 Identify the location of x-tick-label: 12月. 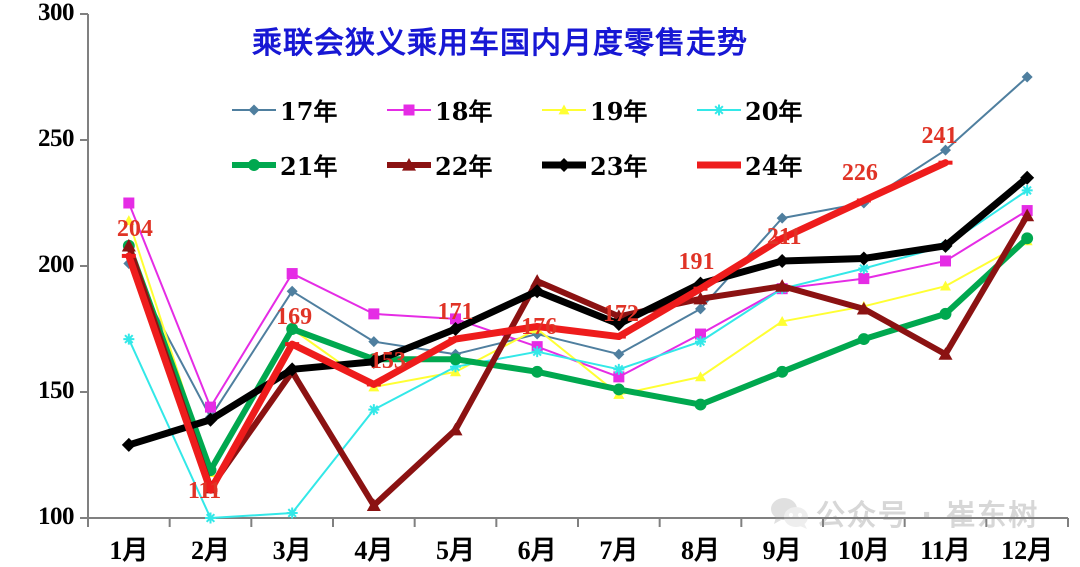
(1027, 550).